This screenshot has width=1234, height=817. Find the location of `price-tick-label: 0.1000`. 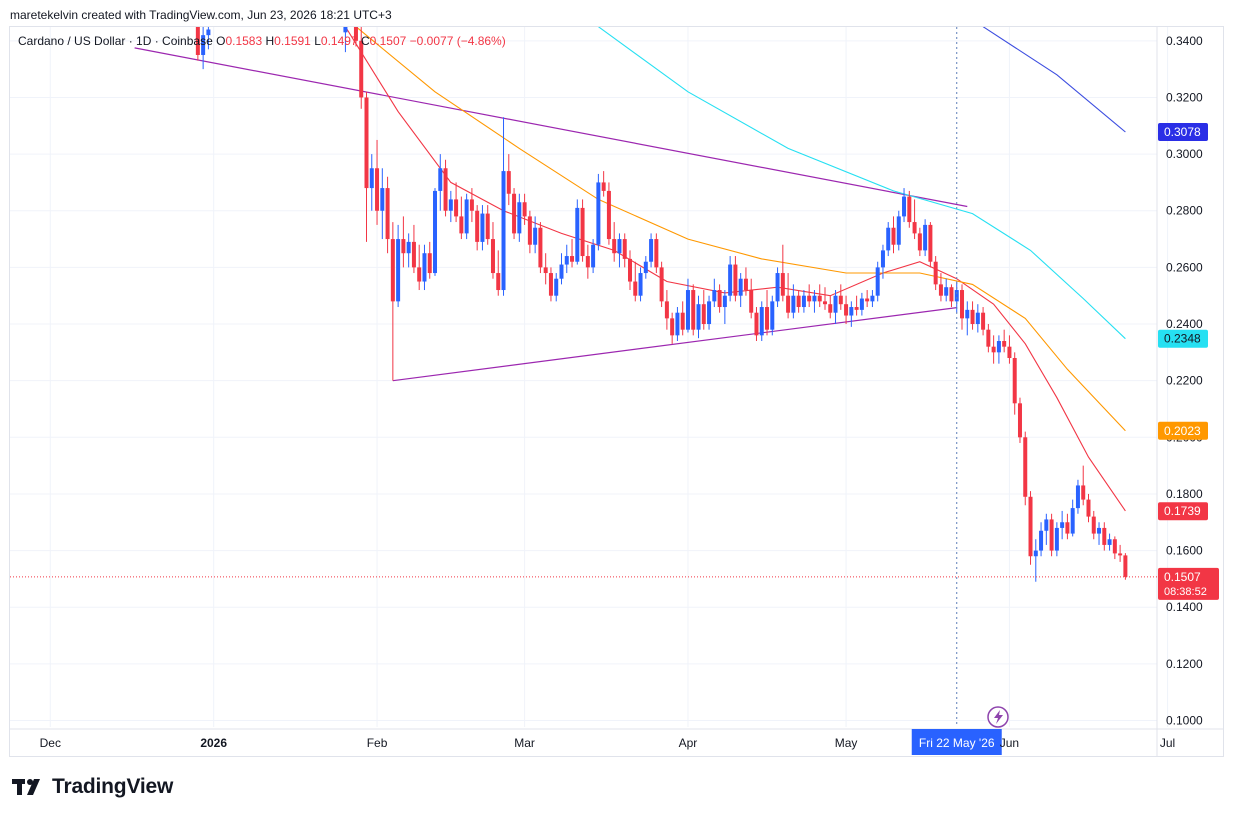

price-tick-label: 0.1000 is located at coordinates (1184, 721).